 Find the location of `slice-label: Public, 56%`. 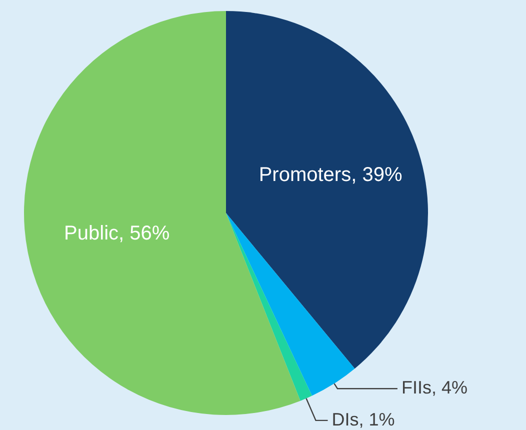

slice-label: Public, 56% is located at coordinates (117, 233).